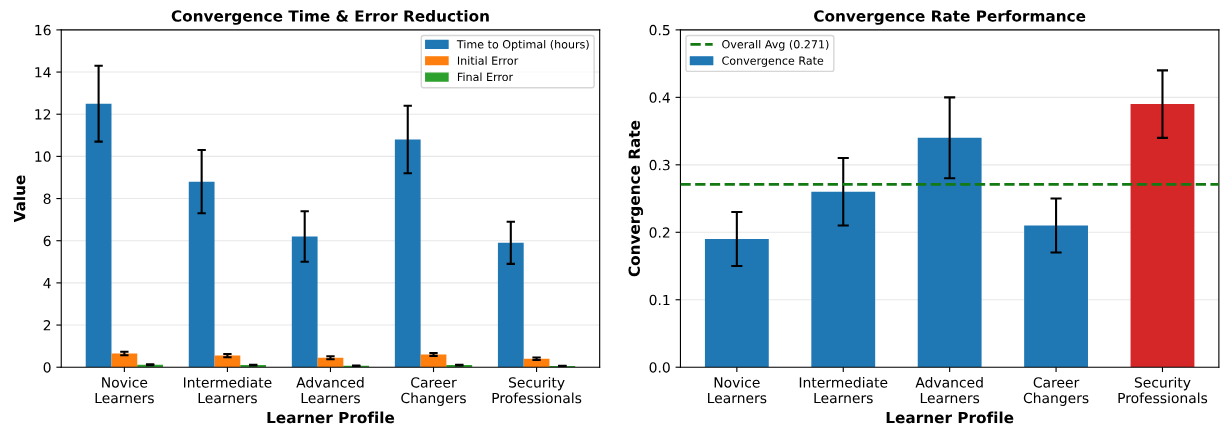 The width and height of the screenshot is (1225, 427). Describe the element at coordinates (43, 114) in the screenshot. I see `y-tick-label: 12` at that location.